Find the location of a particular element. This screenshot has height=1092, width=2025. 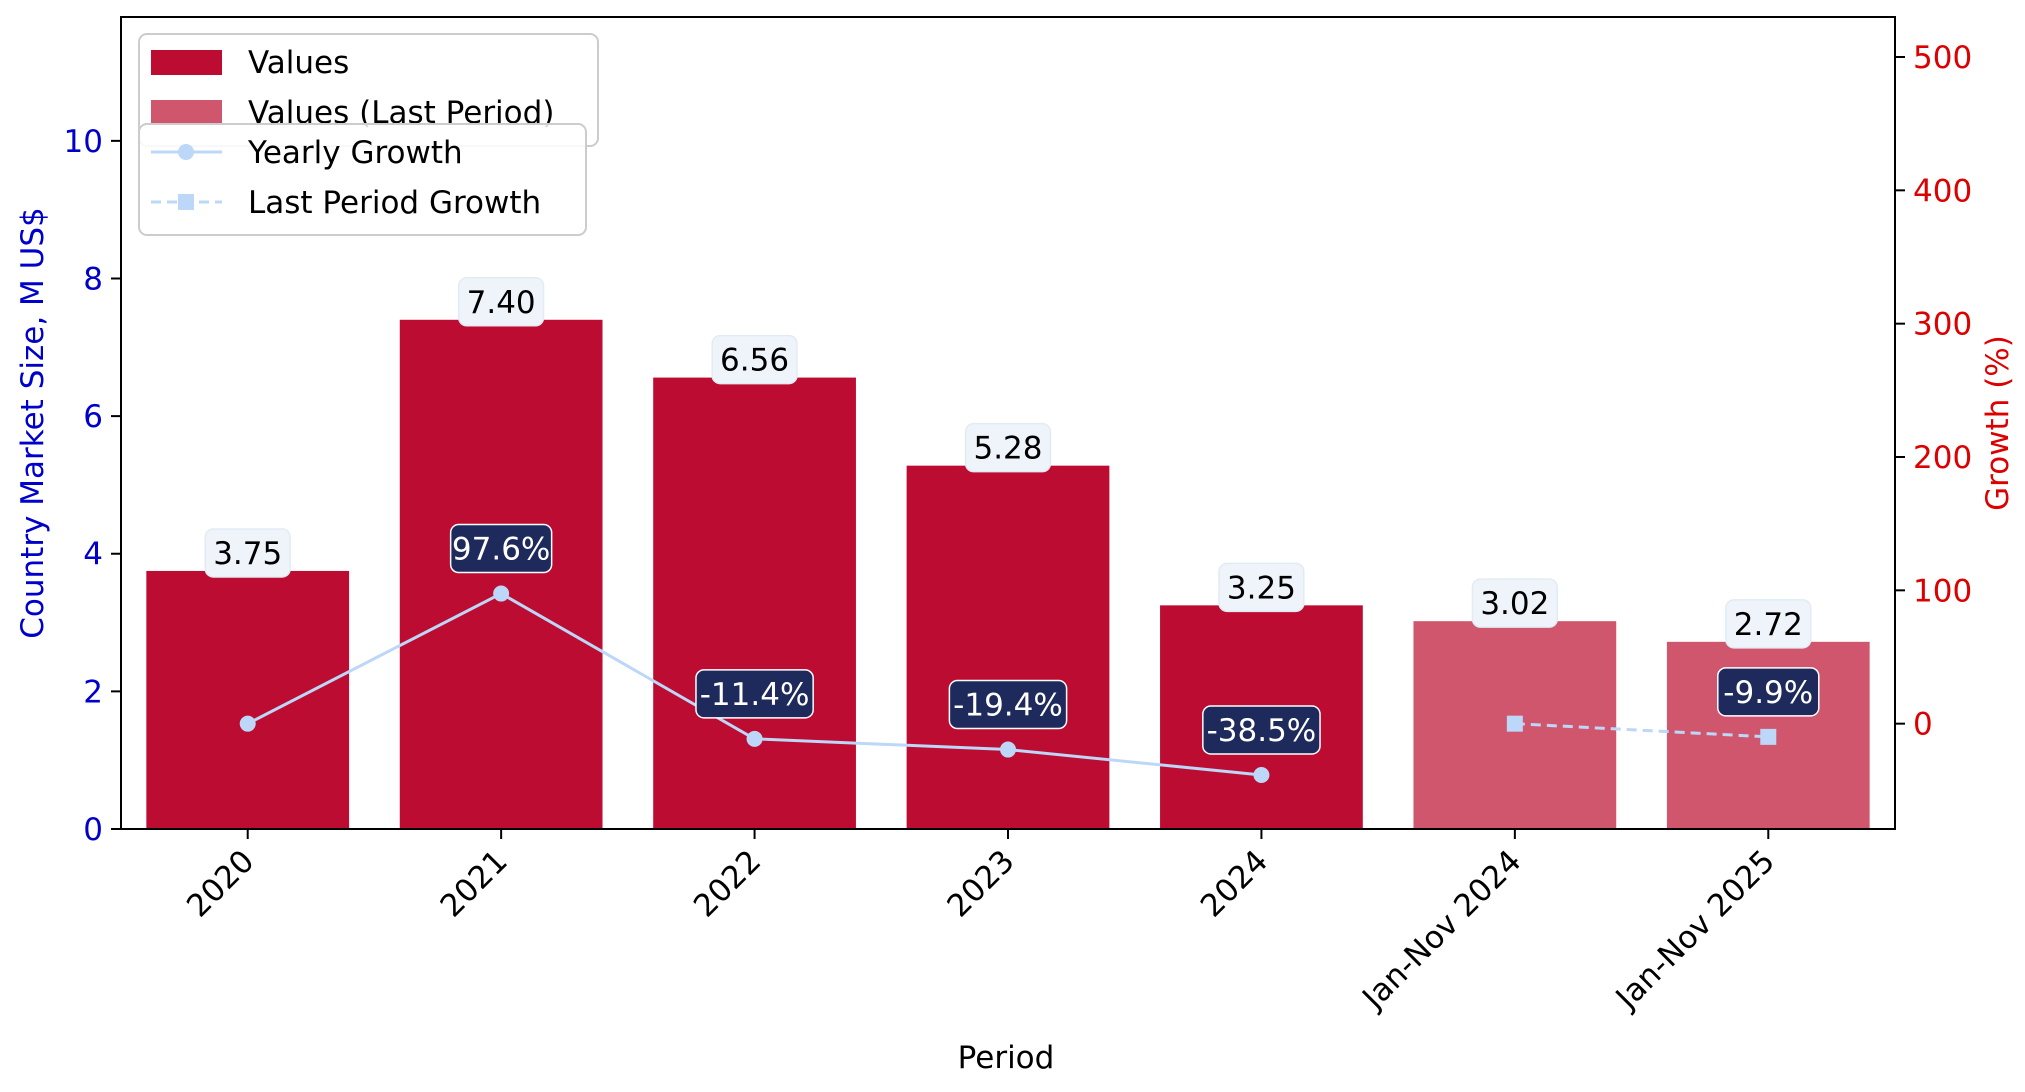

bar-label-4-box is located at coordinates (1261, 587).